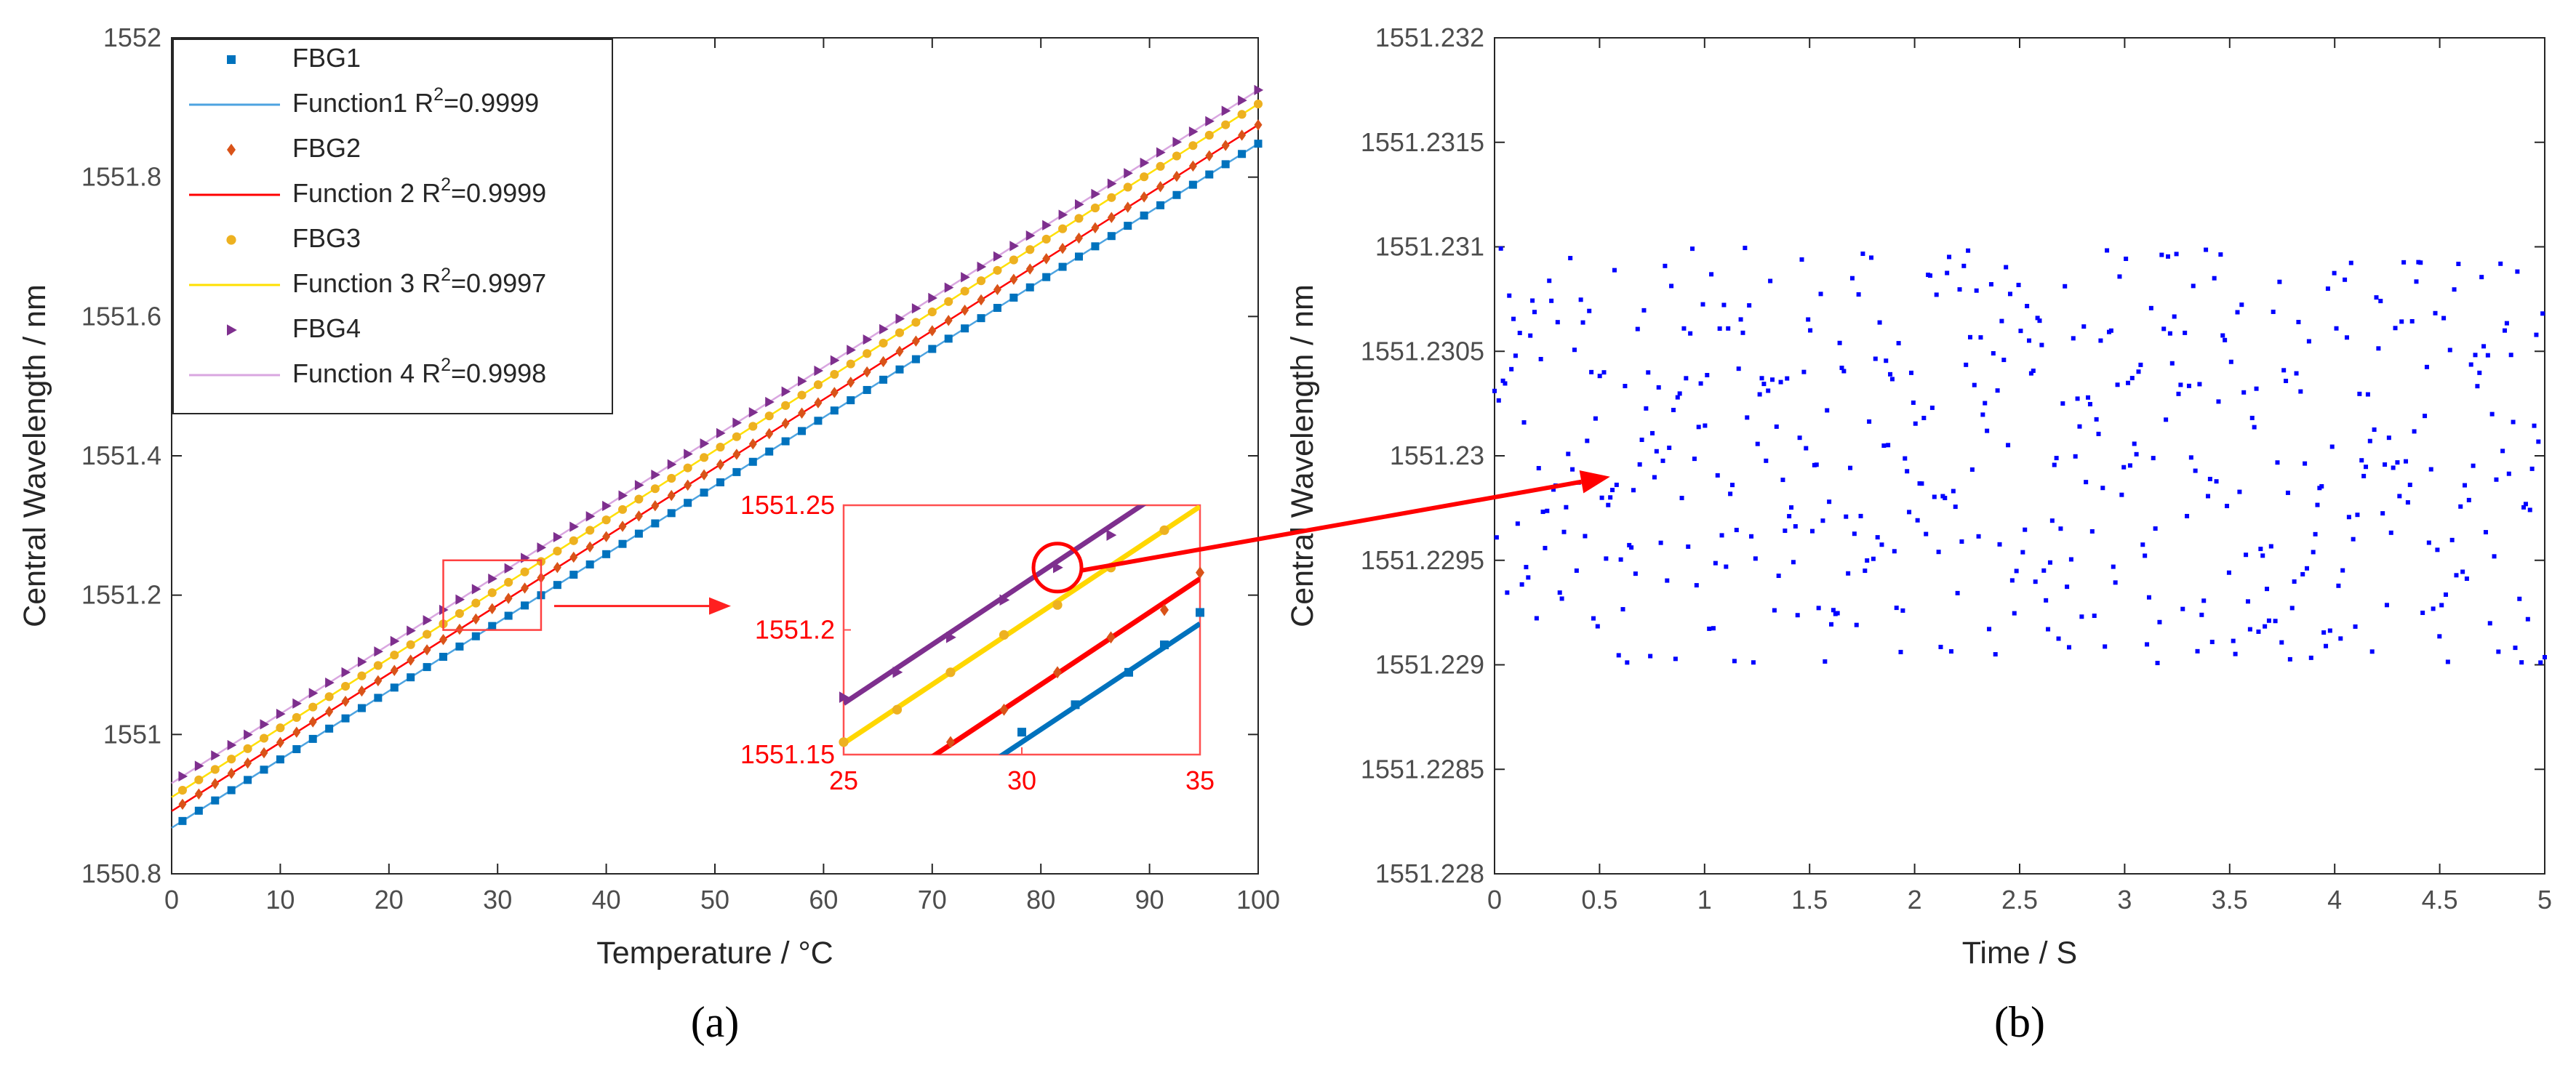 The height and width of the screenshot is (1065, 2576). Describe the element at coordinates (1200, 613) in the screenshot. I see `inset-data-point` at that location.